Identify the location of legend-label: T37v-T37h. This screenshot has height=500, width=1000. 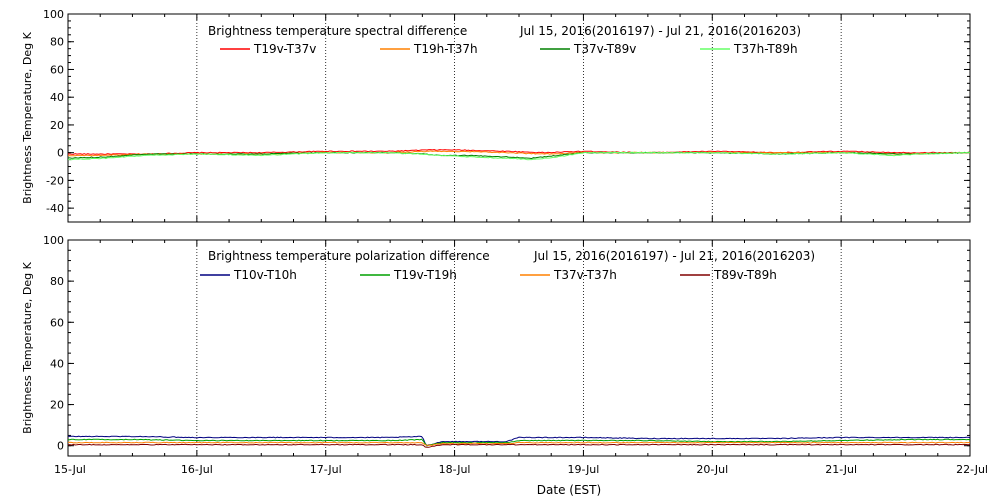
(585, 275).